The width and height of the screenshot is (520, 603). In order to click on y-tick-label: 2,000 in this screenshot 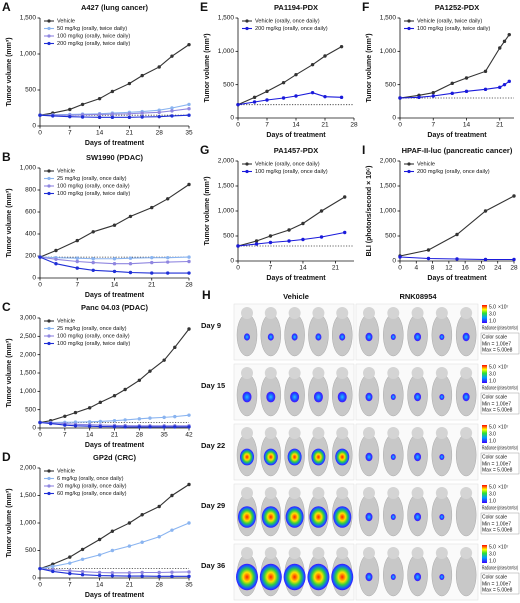, I will do `click(388, 161)`.